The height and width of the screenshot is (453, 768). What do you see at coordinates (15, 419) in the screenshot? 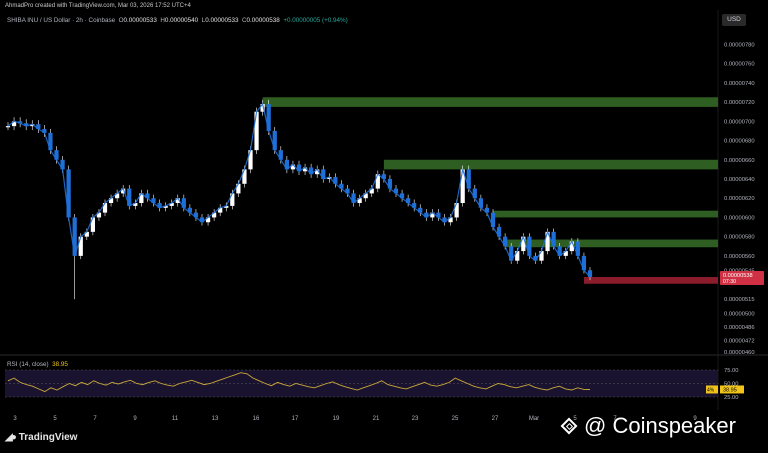
I see `time-tick-label: 3` at bounding box center [15, 419].